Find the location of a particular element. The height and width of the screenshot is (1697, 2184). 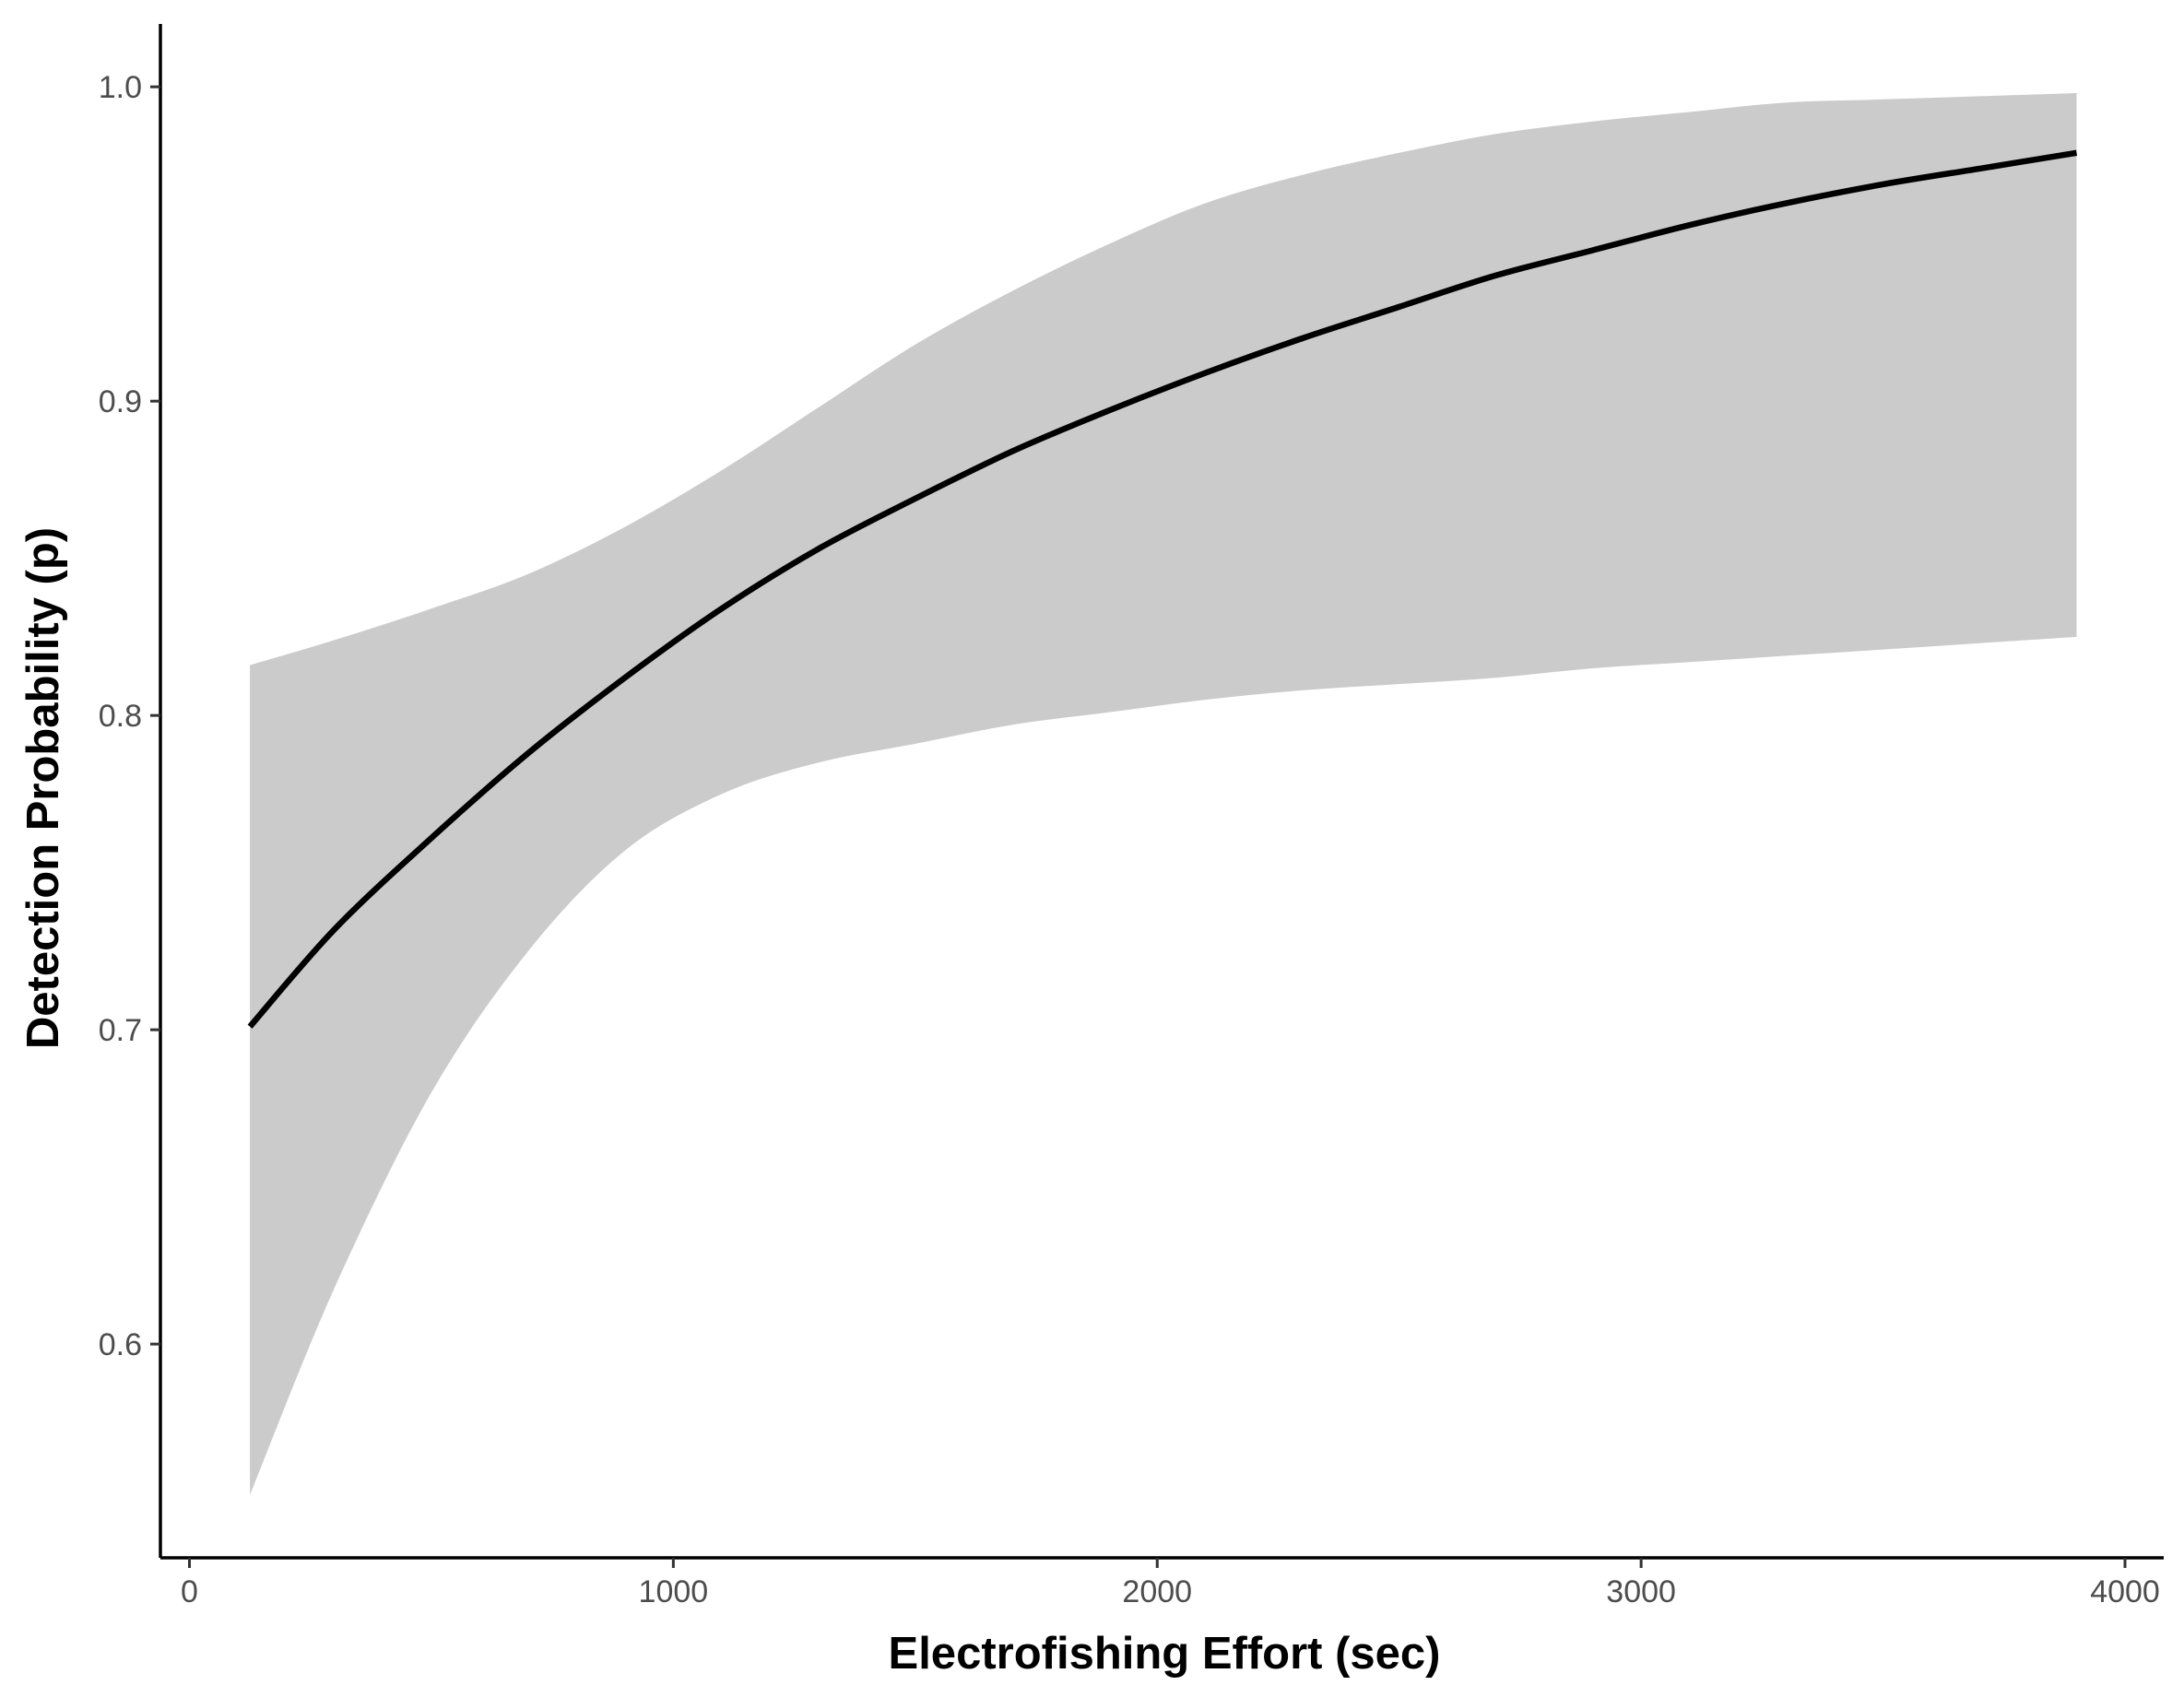

y-tick-label: 0.7 is located at coordinates (120, 1030).